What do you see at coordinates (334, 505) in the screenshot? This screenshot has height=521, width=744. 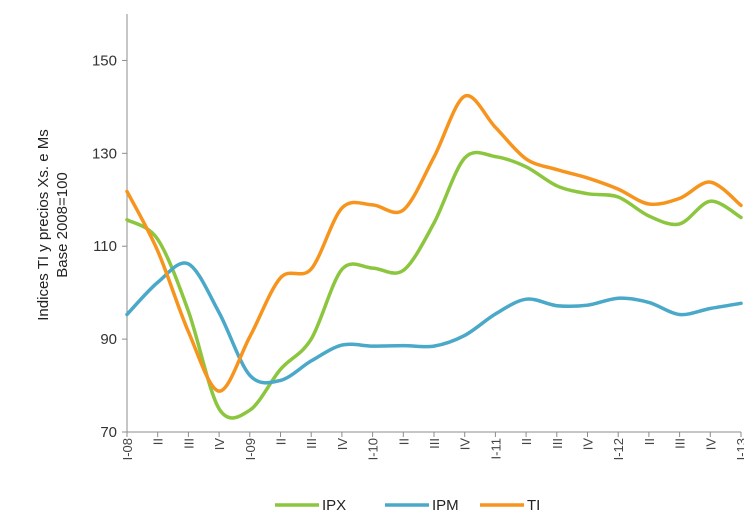 I see `legend-label-ipx: IPX` at bounding box center [334, 505].